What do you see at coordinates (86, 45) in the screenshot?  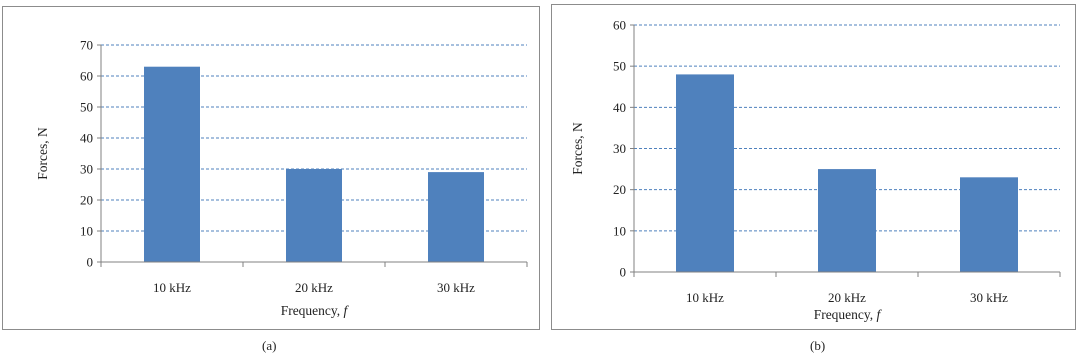 I see `y-tick-label: 70` at bounding box center [86, 45].